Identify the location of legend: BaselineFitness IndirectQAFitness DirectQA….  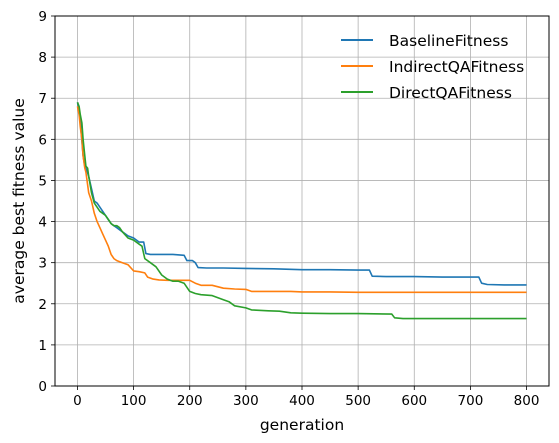
(432, 67).